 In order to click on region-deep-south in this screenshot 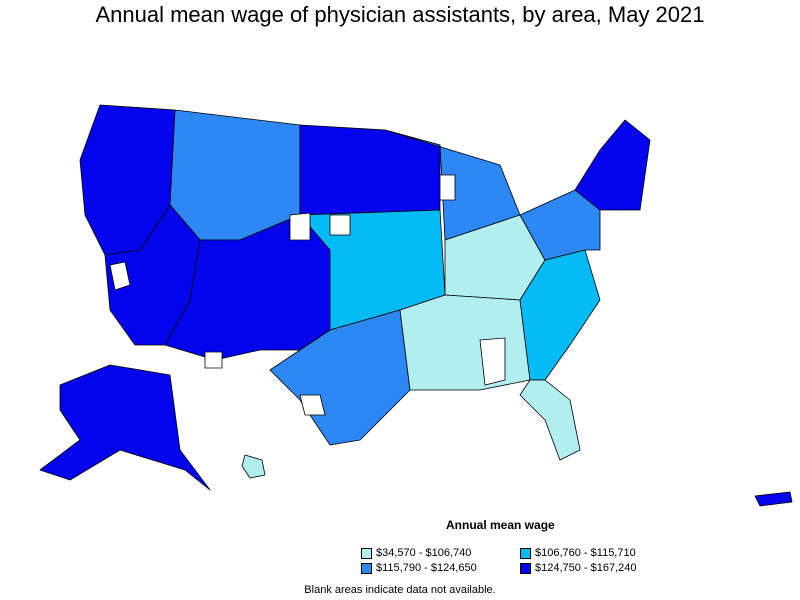, I will do `click(465, 342)`.